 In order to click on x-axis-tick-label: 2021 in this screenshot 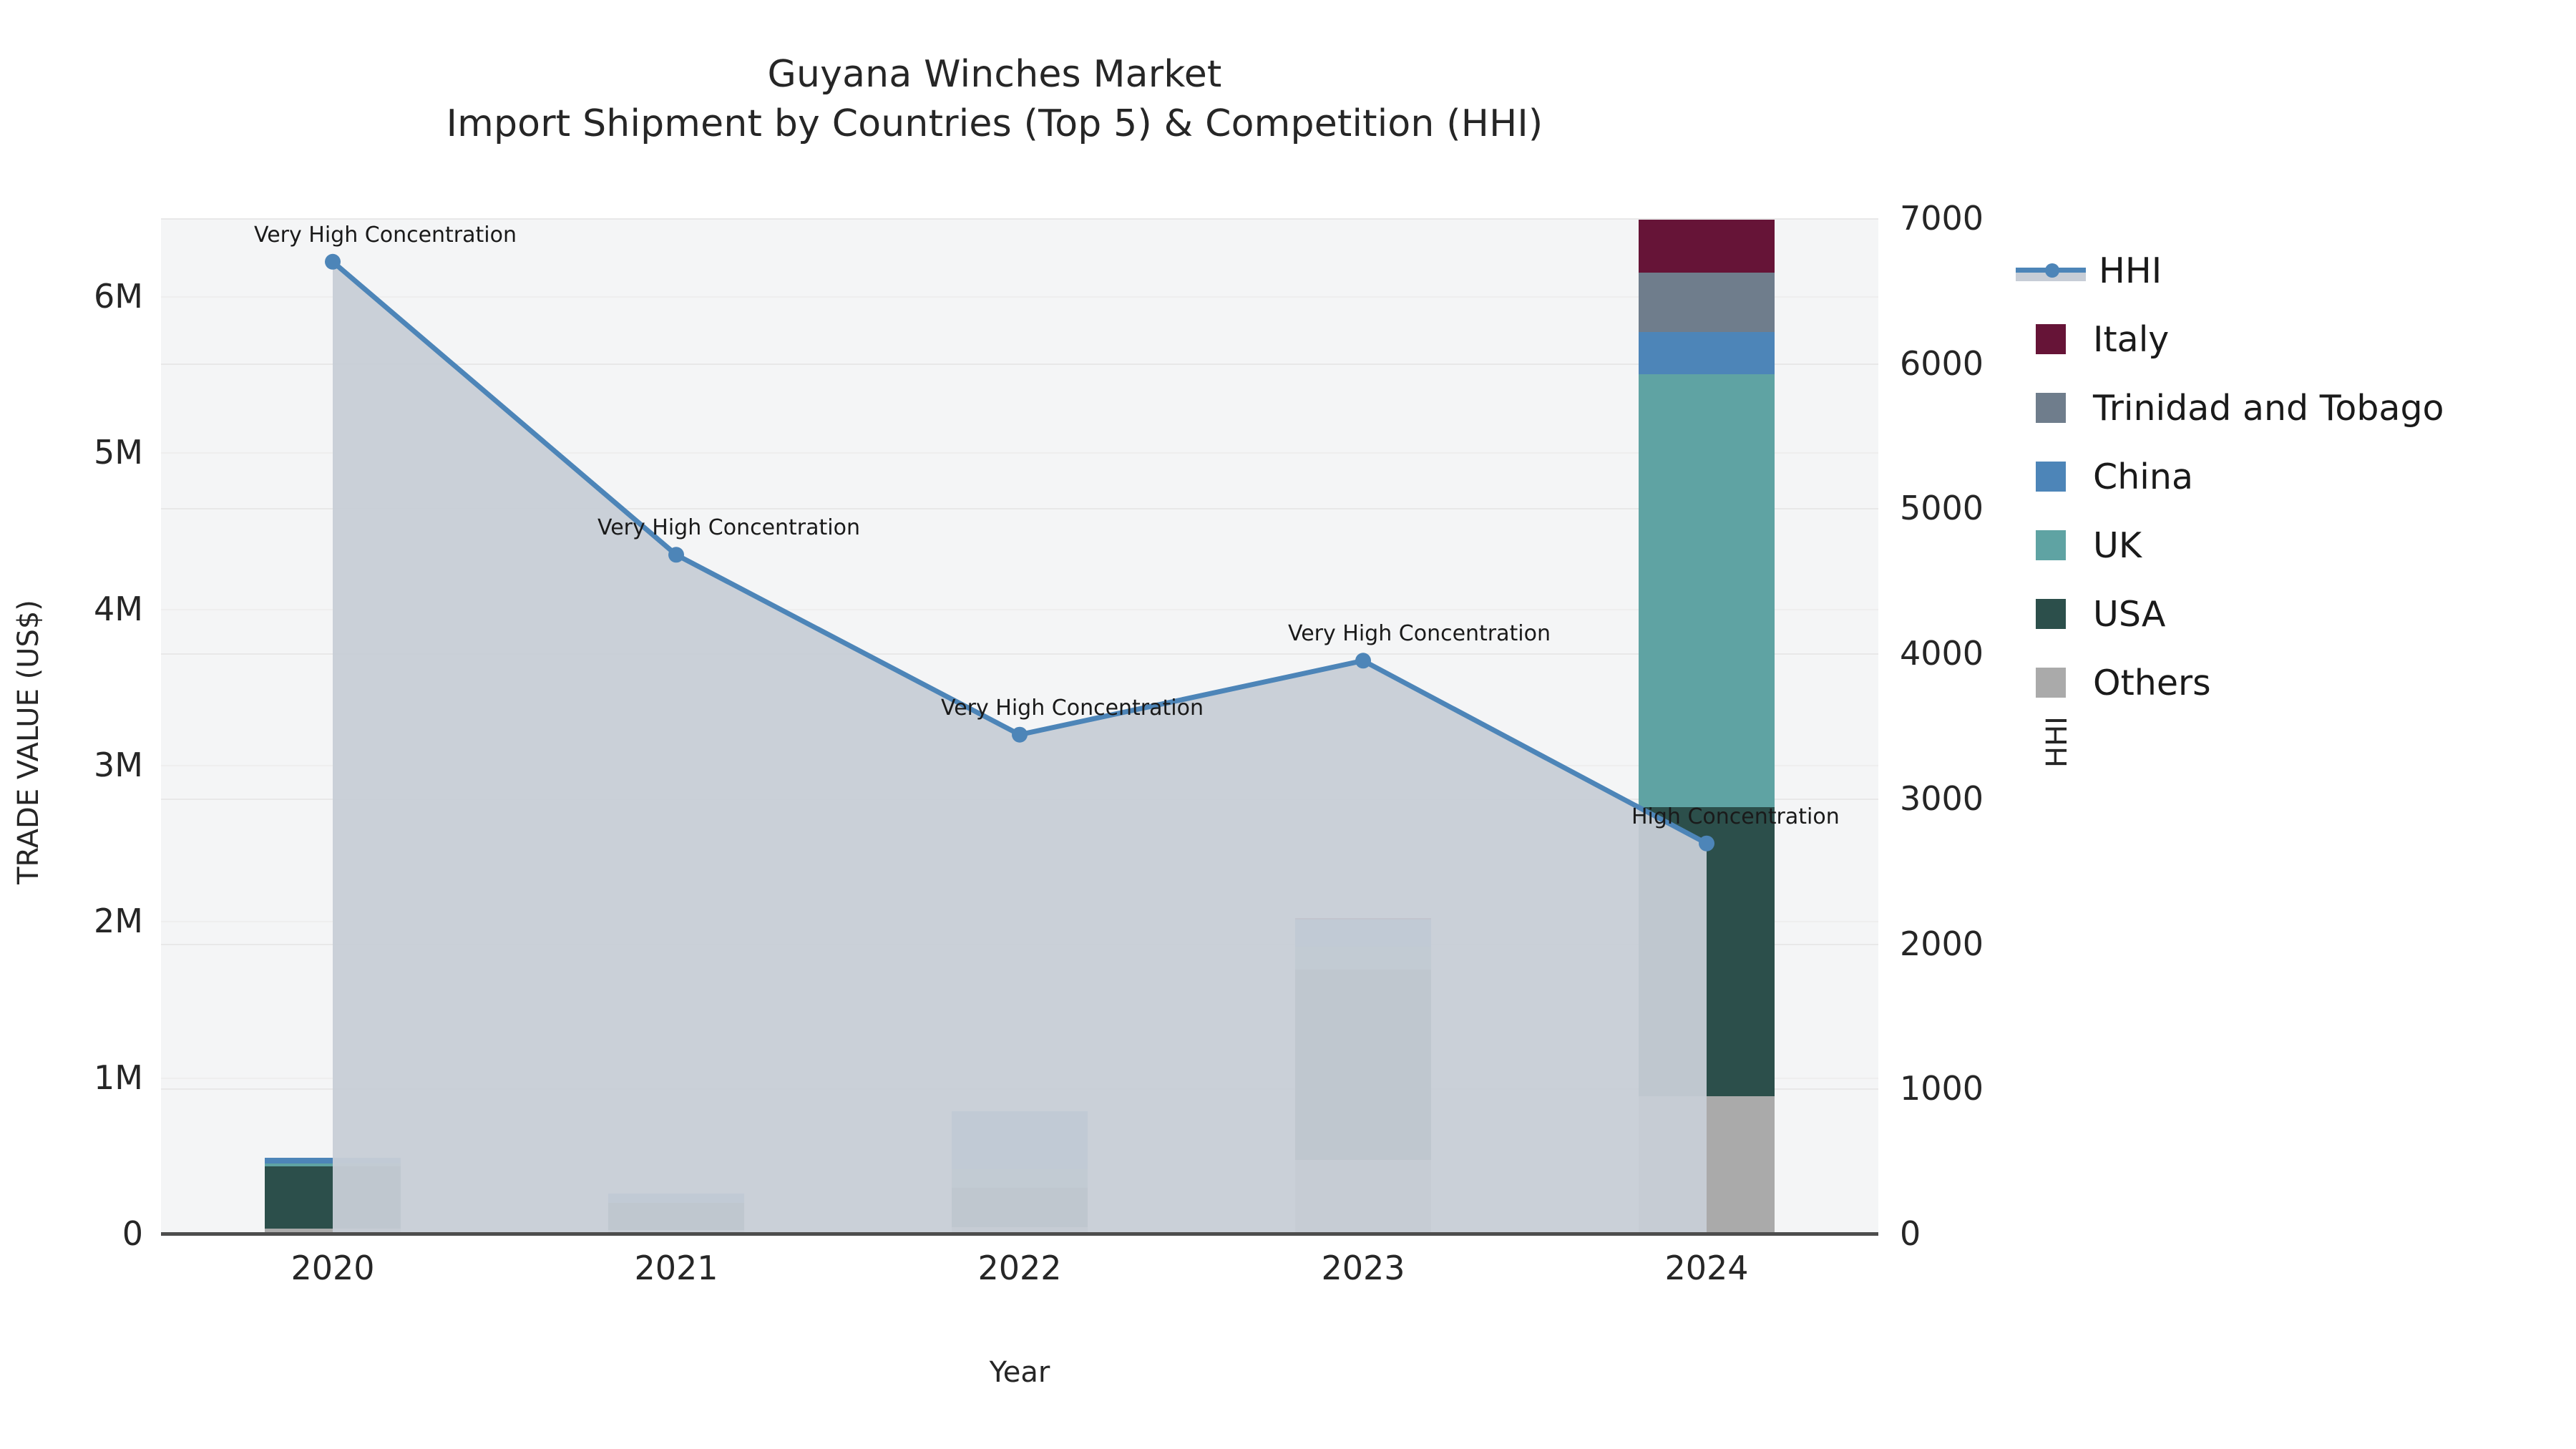, I will do `click(676, 1268)`.